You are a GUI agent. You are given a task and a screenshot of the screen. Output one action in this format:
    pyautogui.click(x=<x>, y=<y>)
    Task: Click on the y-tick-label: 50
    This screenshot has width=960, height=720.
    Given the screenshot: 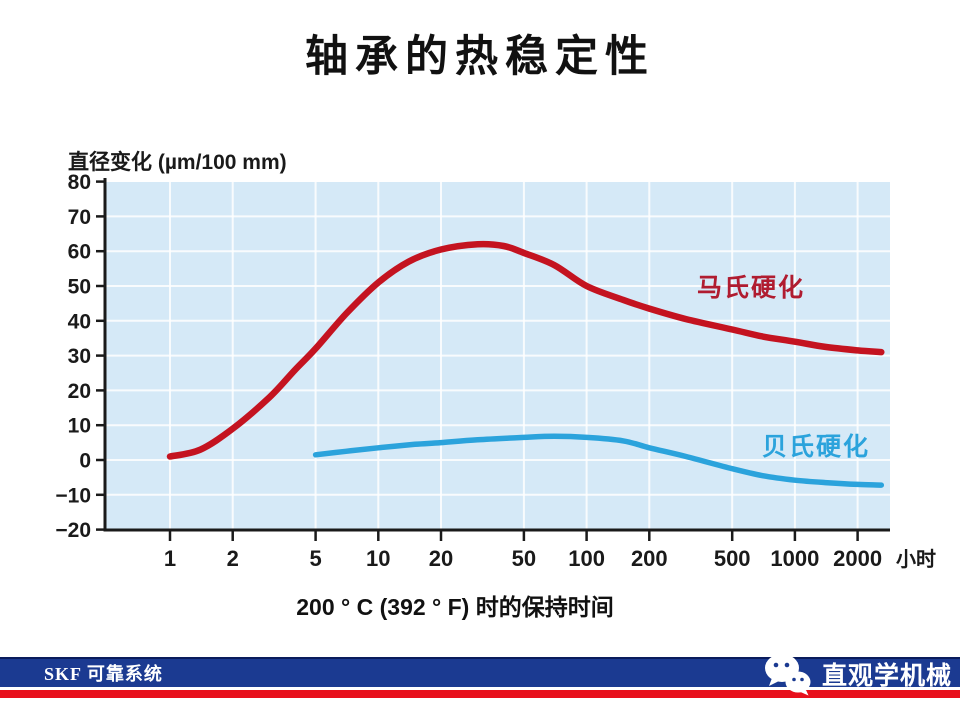 What is the action you would take?
    pyautogui.click(x=79, y=287)
    